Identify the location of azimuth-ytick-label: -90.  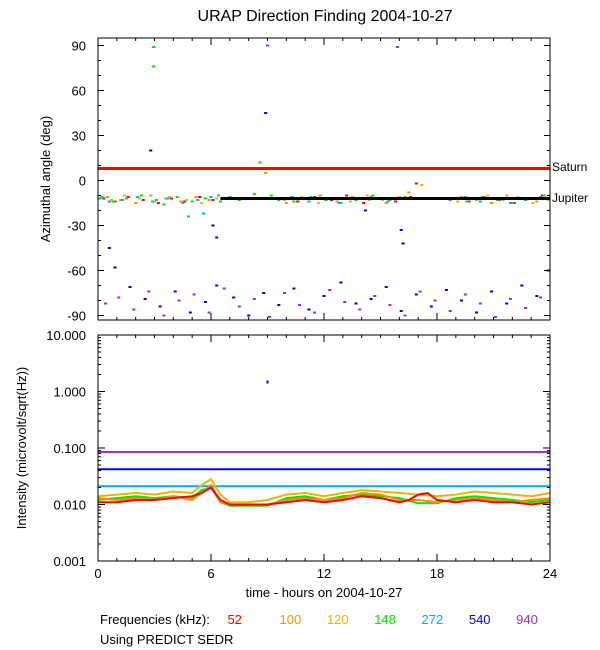
(76, 316).